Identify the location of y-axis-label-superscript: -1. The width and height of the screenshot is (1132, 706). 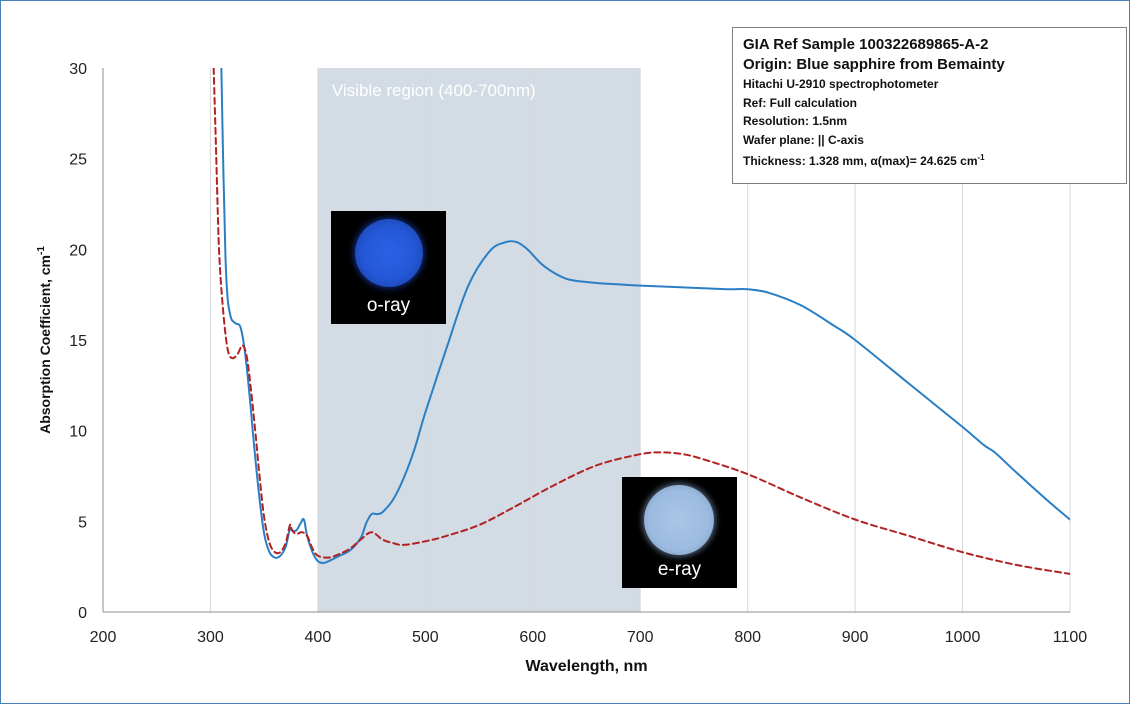
(41, 250).